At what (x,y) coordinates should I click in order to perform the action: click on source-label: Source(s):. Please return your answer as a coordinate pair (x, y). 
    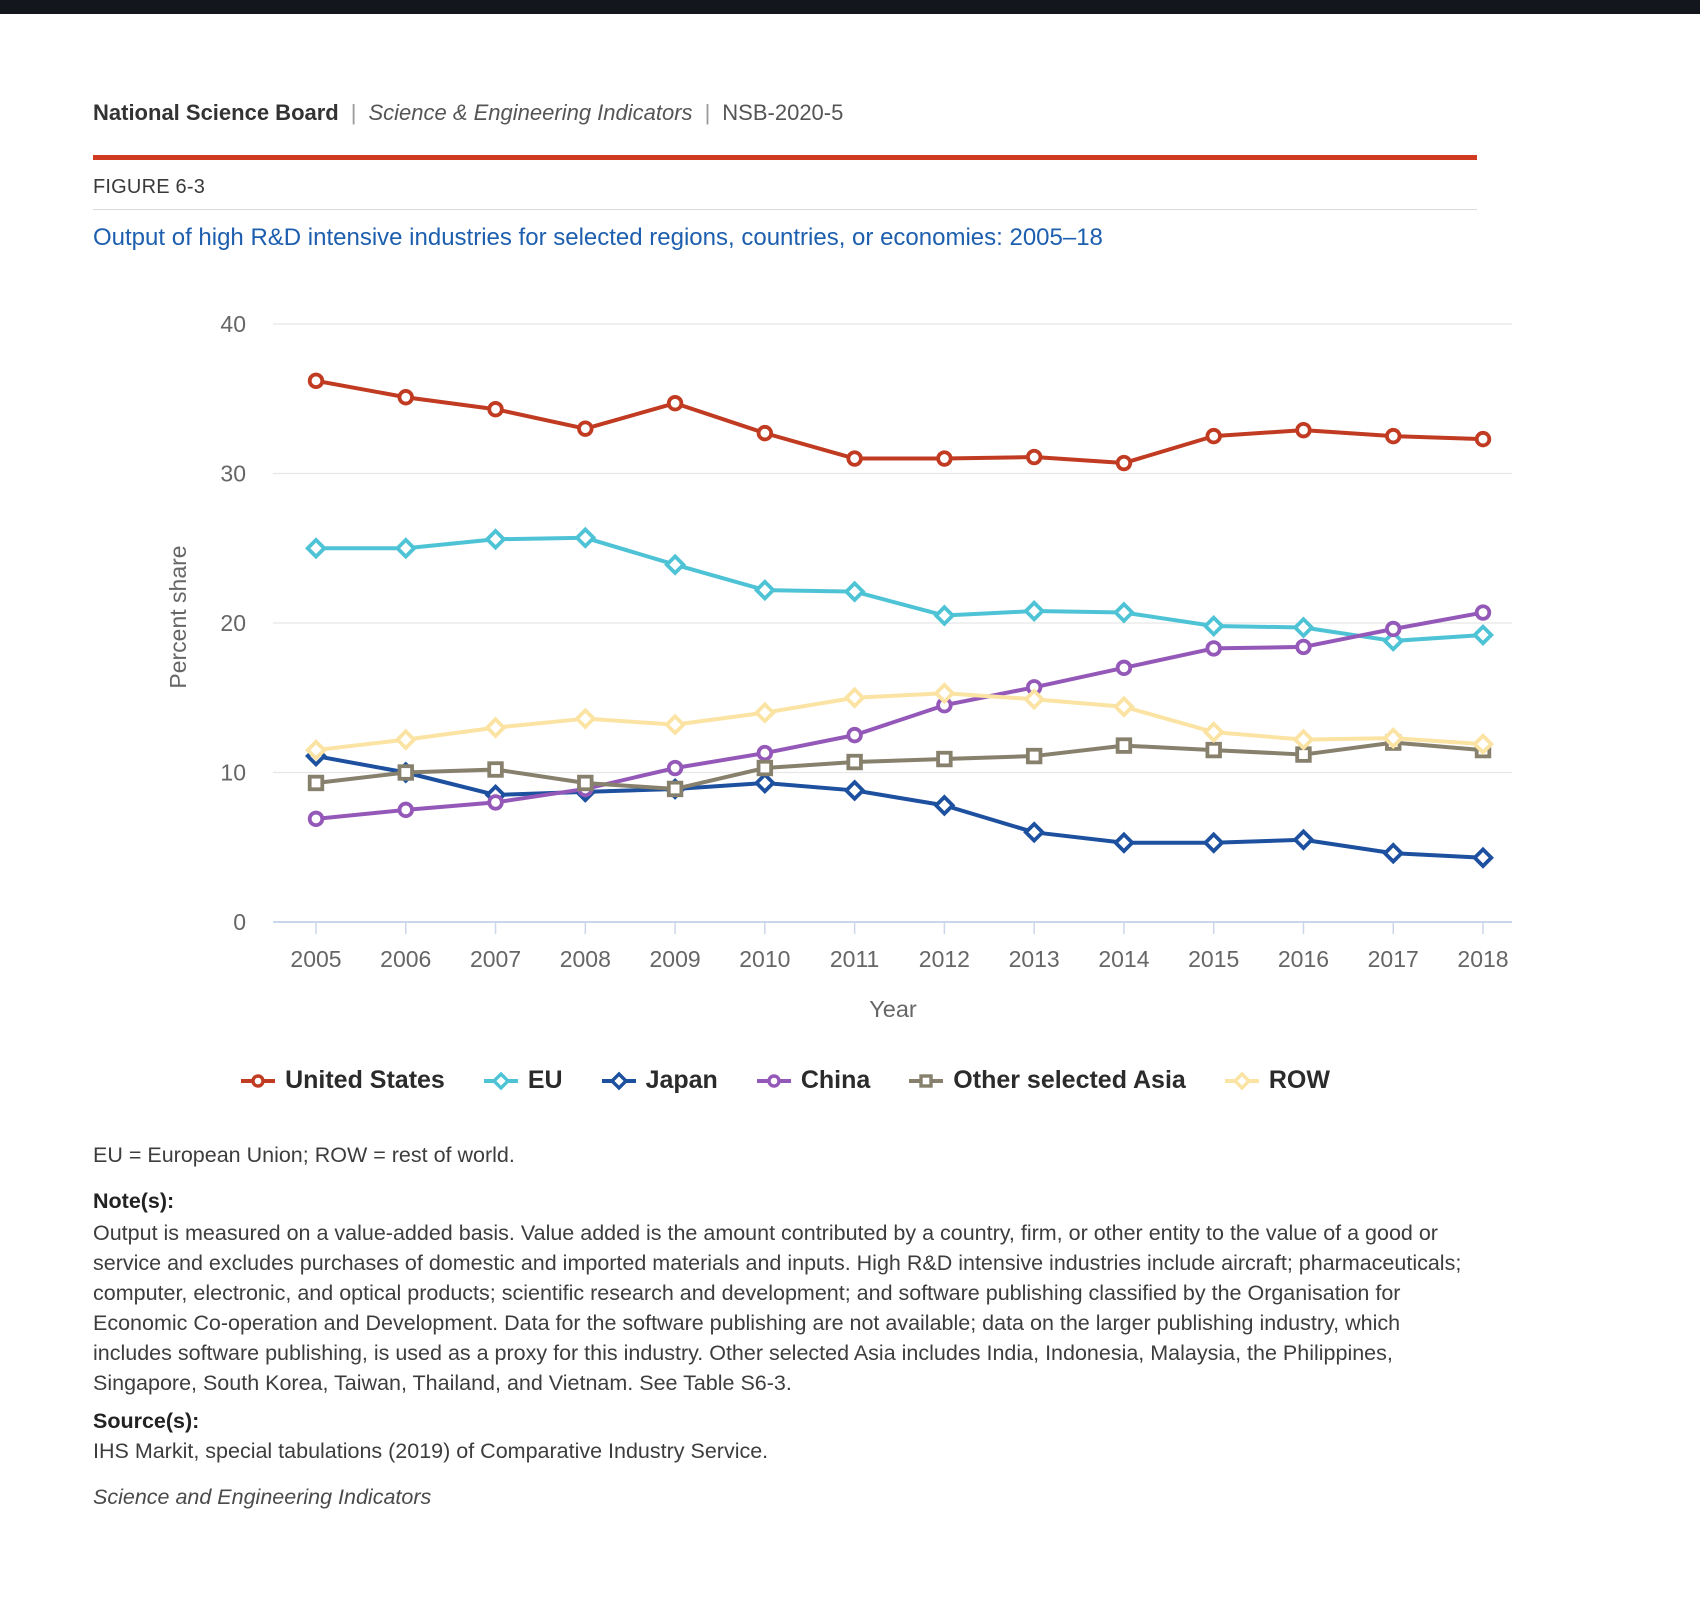
    Looking at the image, I should click on (146, 1421).